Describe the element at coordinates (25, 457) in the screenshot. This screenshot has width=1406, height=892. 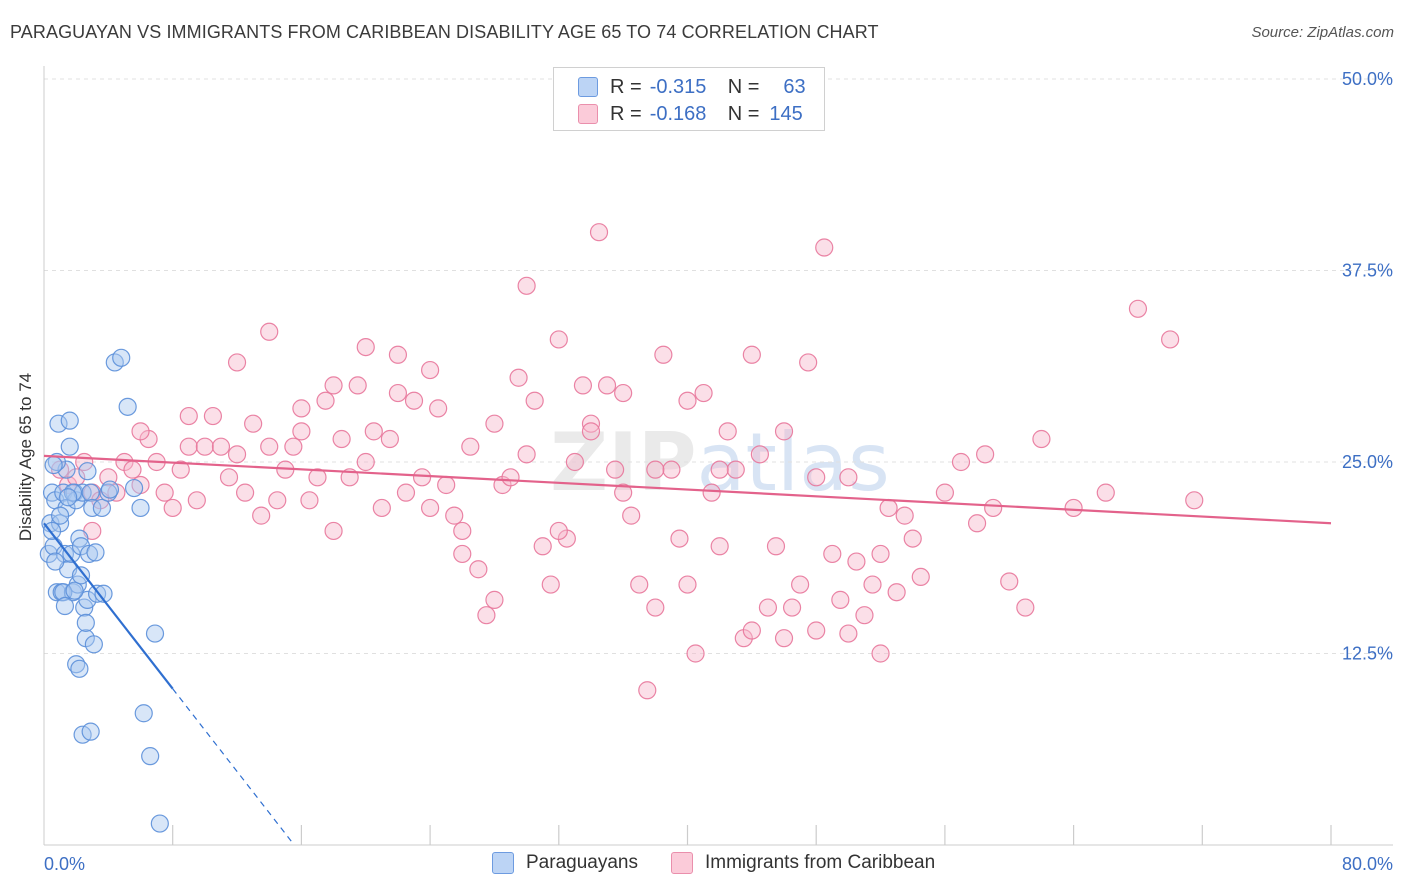
I see `y-axis-label: Disability Age 65 to 74` at that location.